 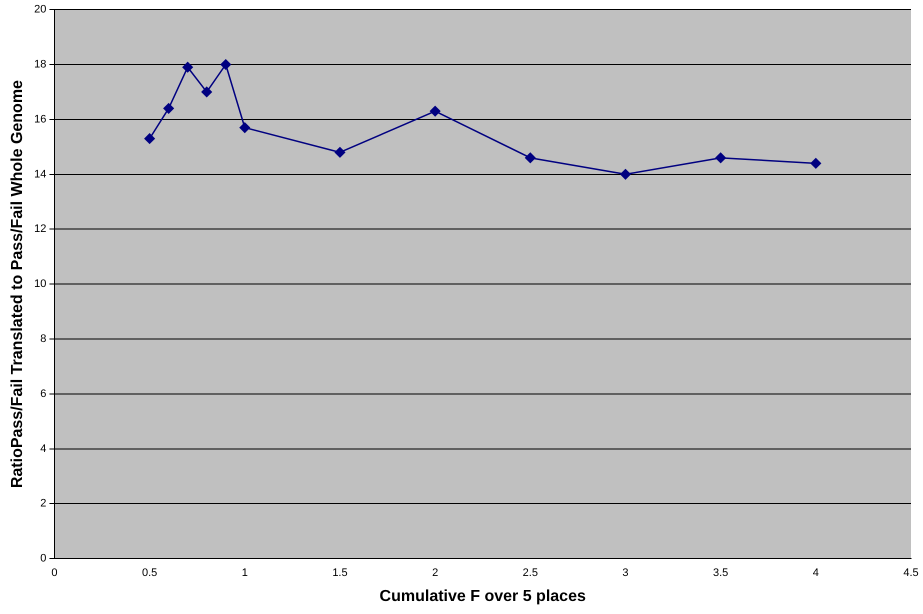 I want to click on x-tick-label: 1, so click(x=245, y=573).